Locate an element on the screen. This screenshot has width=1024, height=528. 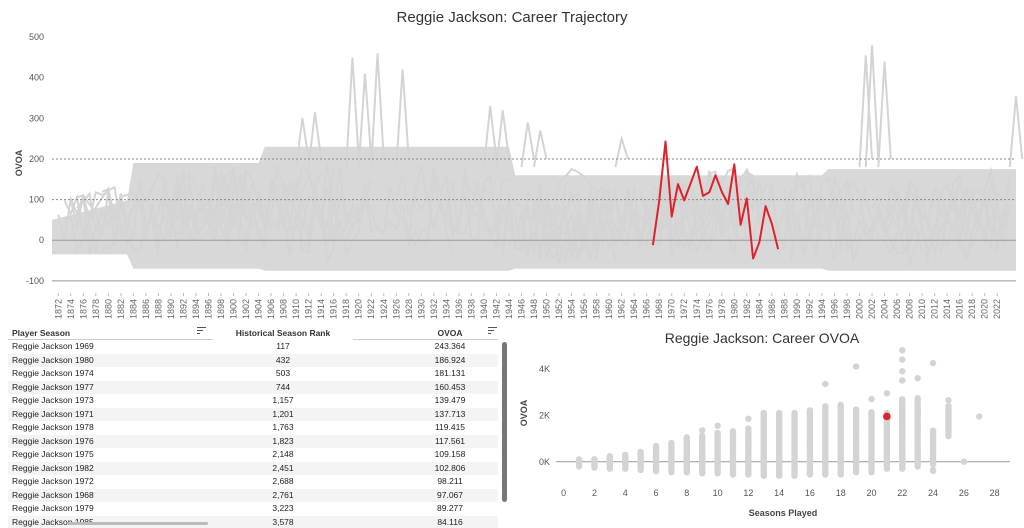
x-axis-label: Seasons Played is located at coordinates (783, 513).